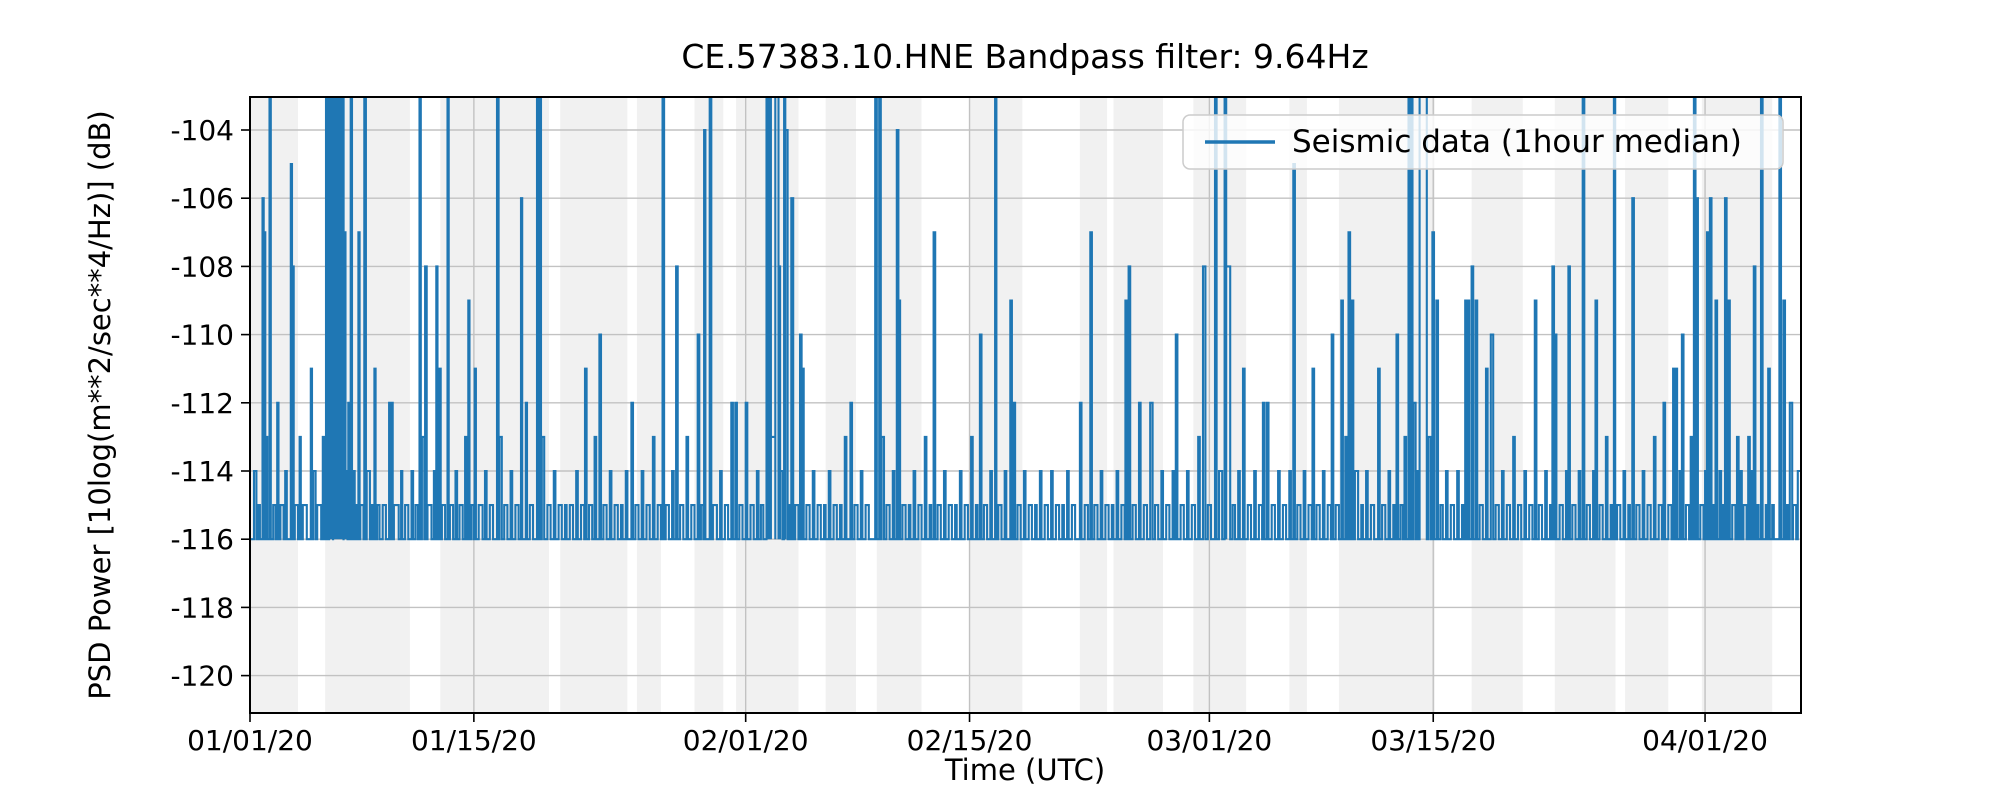 The height and width of the screenshot is (805, 2000). Describe the element at coordinates (1024, 56) in the screenshot. I see `chart-title: CE.57383.10.HNE Bandpass filter: 9.64Hz` at that location.